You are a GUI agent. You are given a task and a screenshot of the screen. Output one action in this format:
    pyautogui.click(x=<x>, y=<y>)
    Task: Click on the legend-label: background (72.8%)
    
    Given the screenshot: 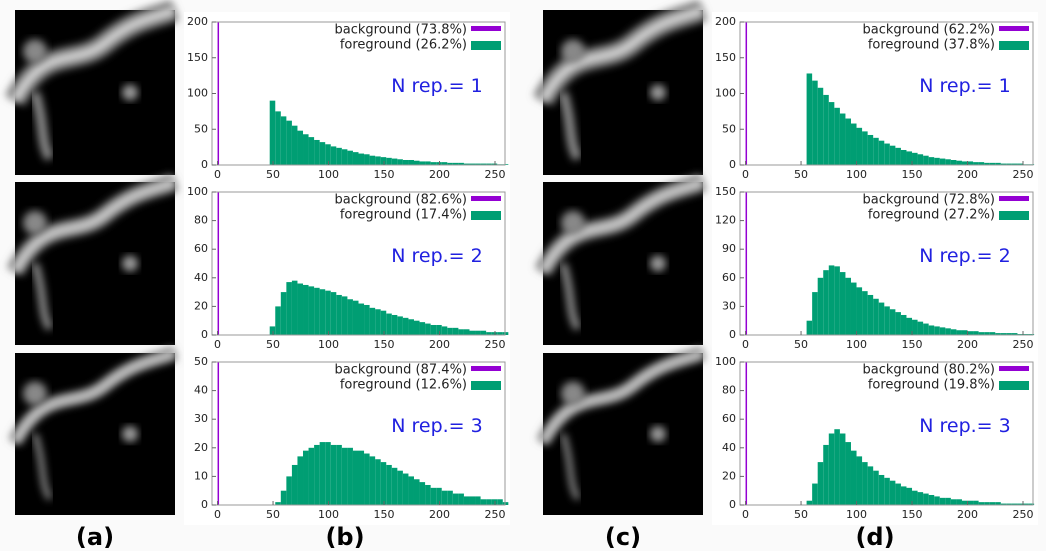 What is the action you would take?
    pyautogui.click(x=929, y=200)
    